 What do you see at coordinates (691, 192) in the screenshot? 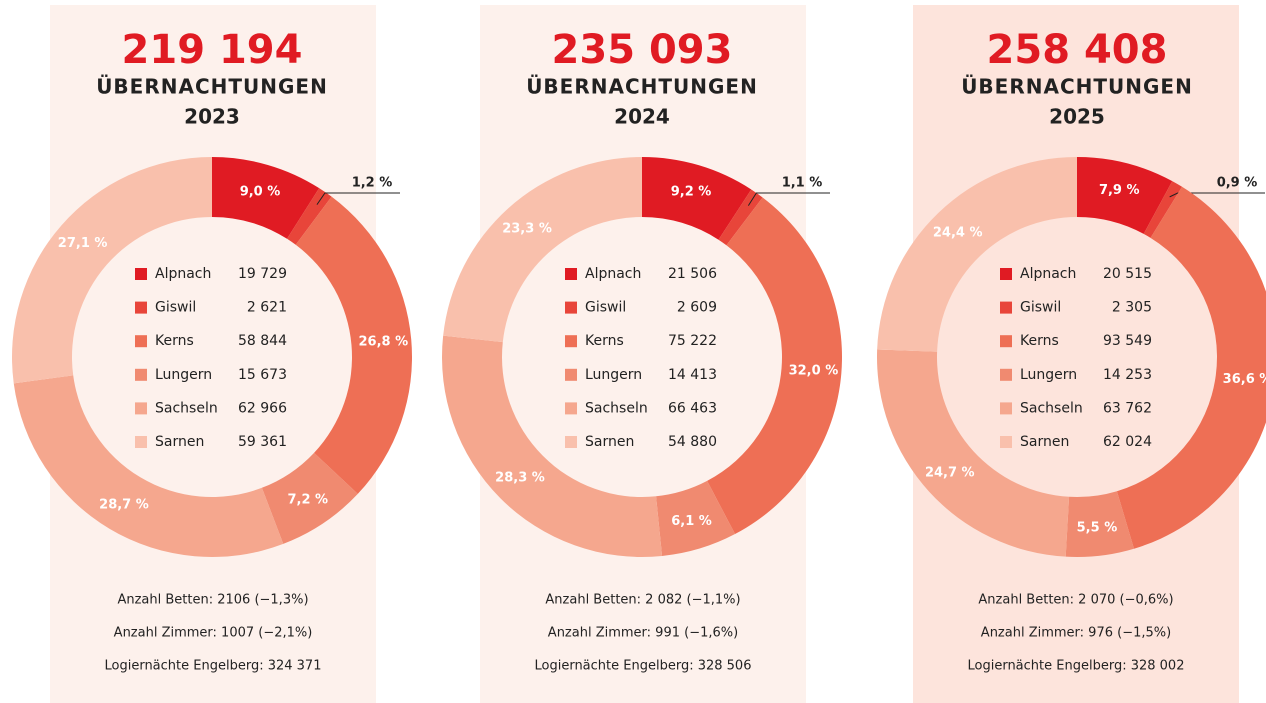
I see `slice-label: 9,2 %` at bounding box center [691, 192].